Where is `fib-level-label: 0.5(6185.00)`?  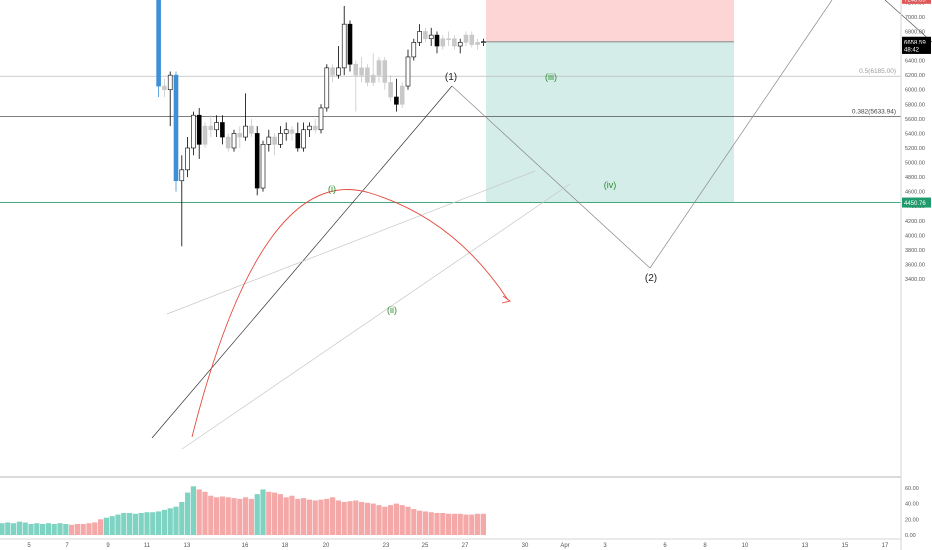
fib-level-label: 0.5(6185.00) is located at coordinates (877, 71).